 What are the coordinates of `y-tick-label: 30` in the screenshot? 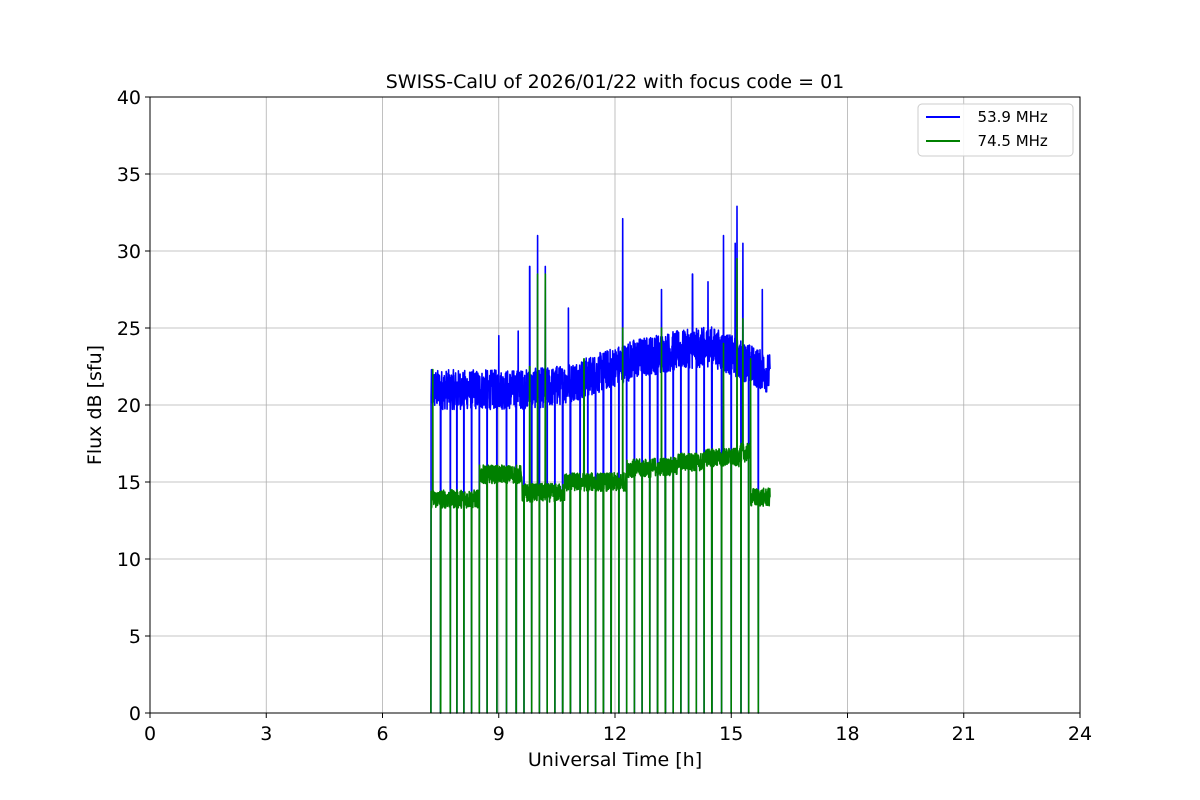 It's located at (129, 252).